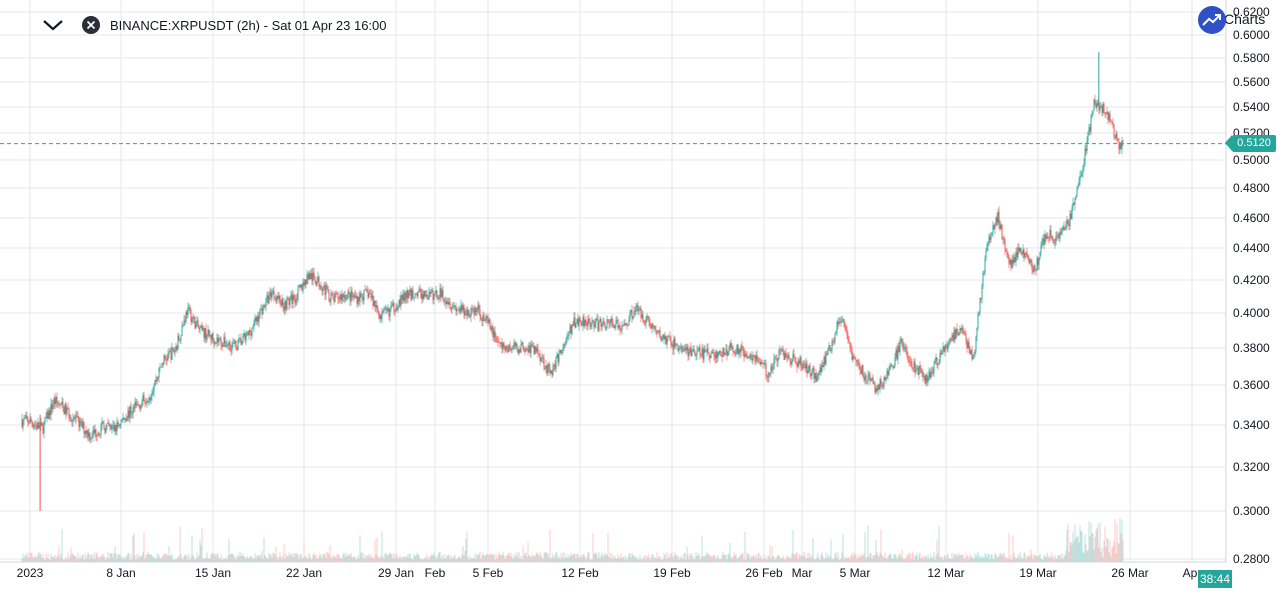 This screenshot has height=594, width=1280. What do you see at coordinates (91, 25) in the screenshot?
I see `close-circle-icon` at bounding box center [91, 25].